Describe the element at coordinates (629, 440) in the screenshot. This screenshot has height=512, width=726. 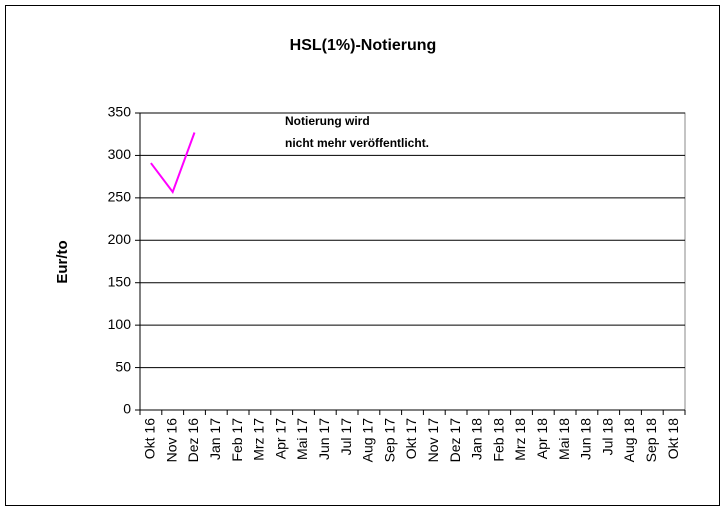
I see `x-tick-label: Aug 18` at that location.